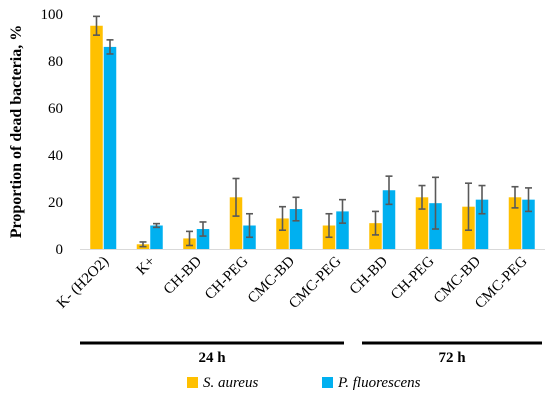 The height and width of the screenshot is (402, 550). Describe the element at coordinates (60, 250) in the screenshot. I see `y-tick-label: 0` at that location.